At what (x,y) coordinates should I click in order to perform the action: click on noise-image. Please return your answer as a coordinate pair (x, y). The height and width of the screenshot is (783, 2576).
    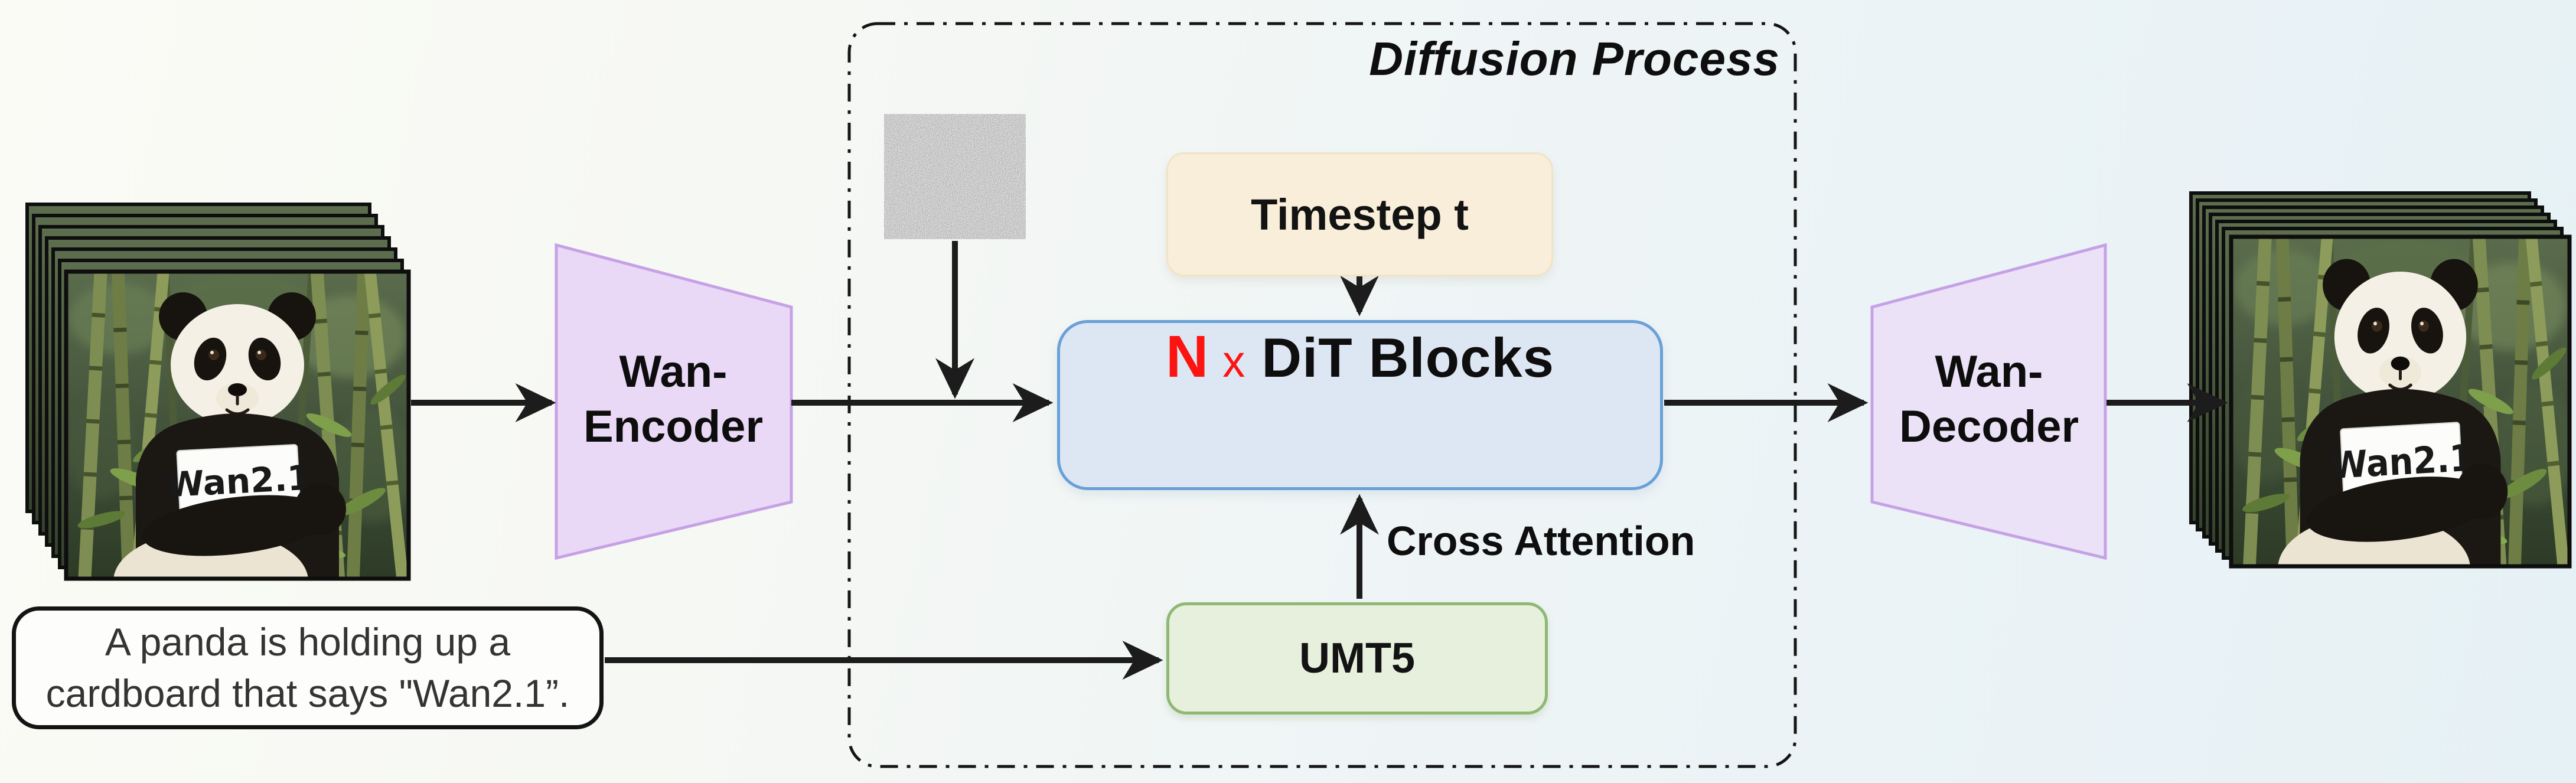
    Looking at the image, I should click on (955, 176).